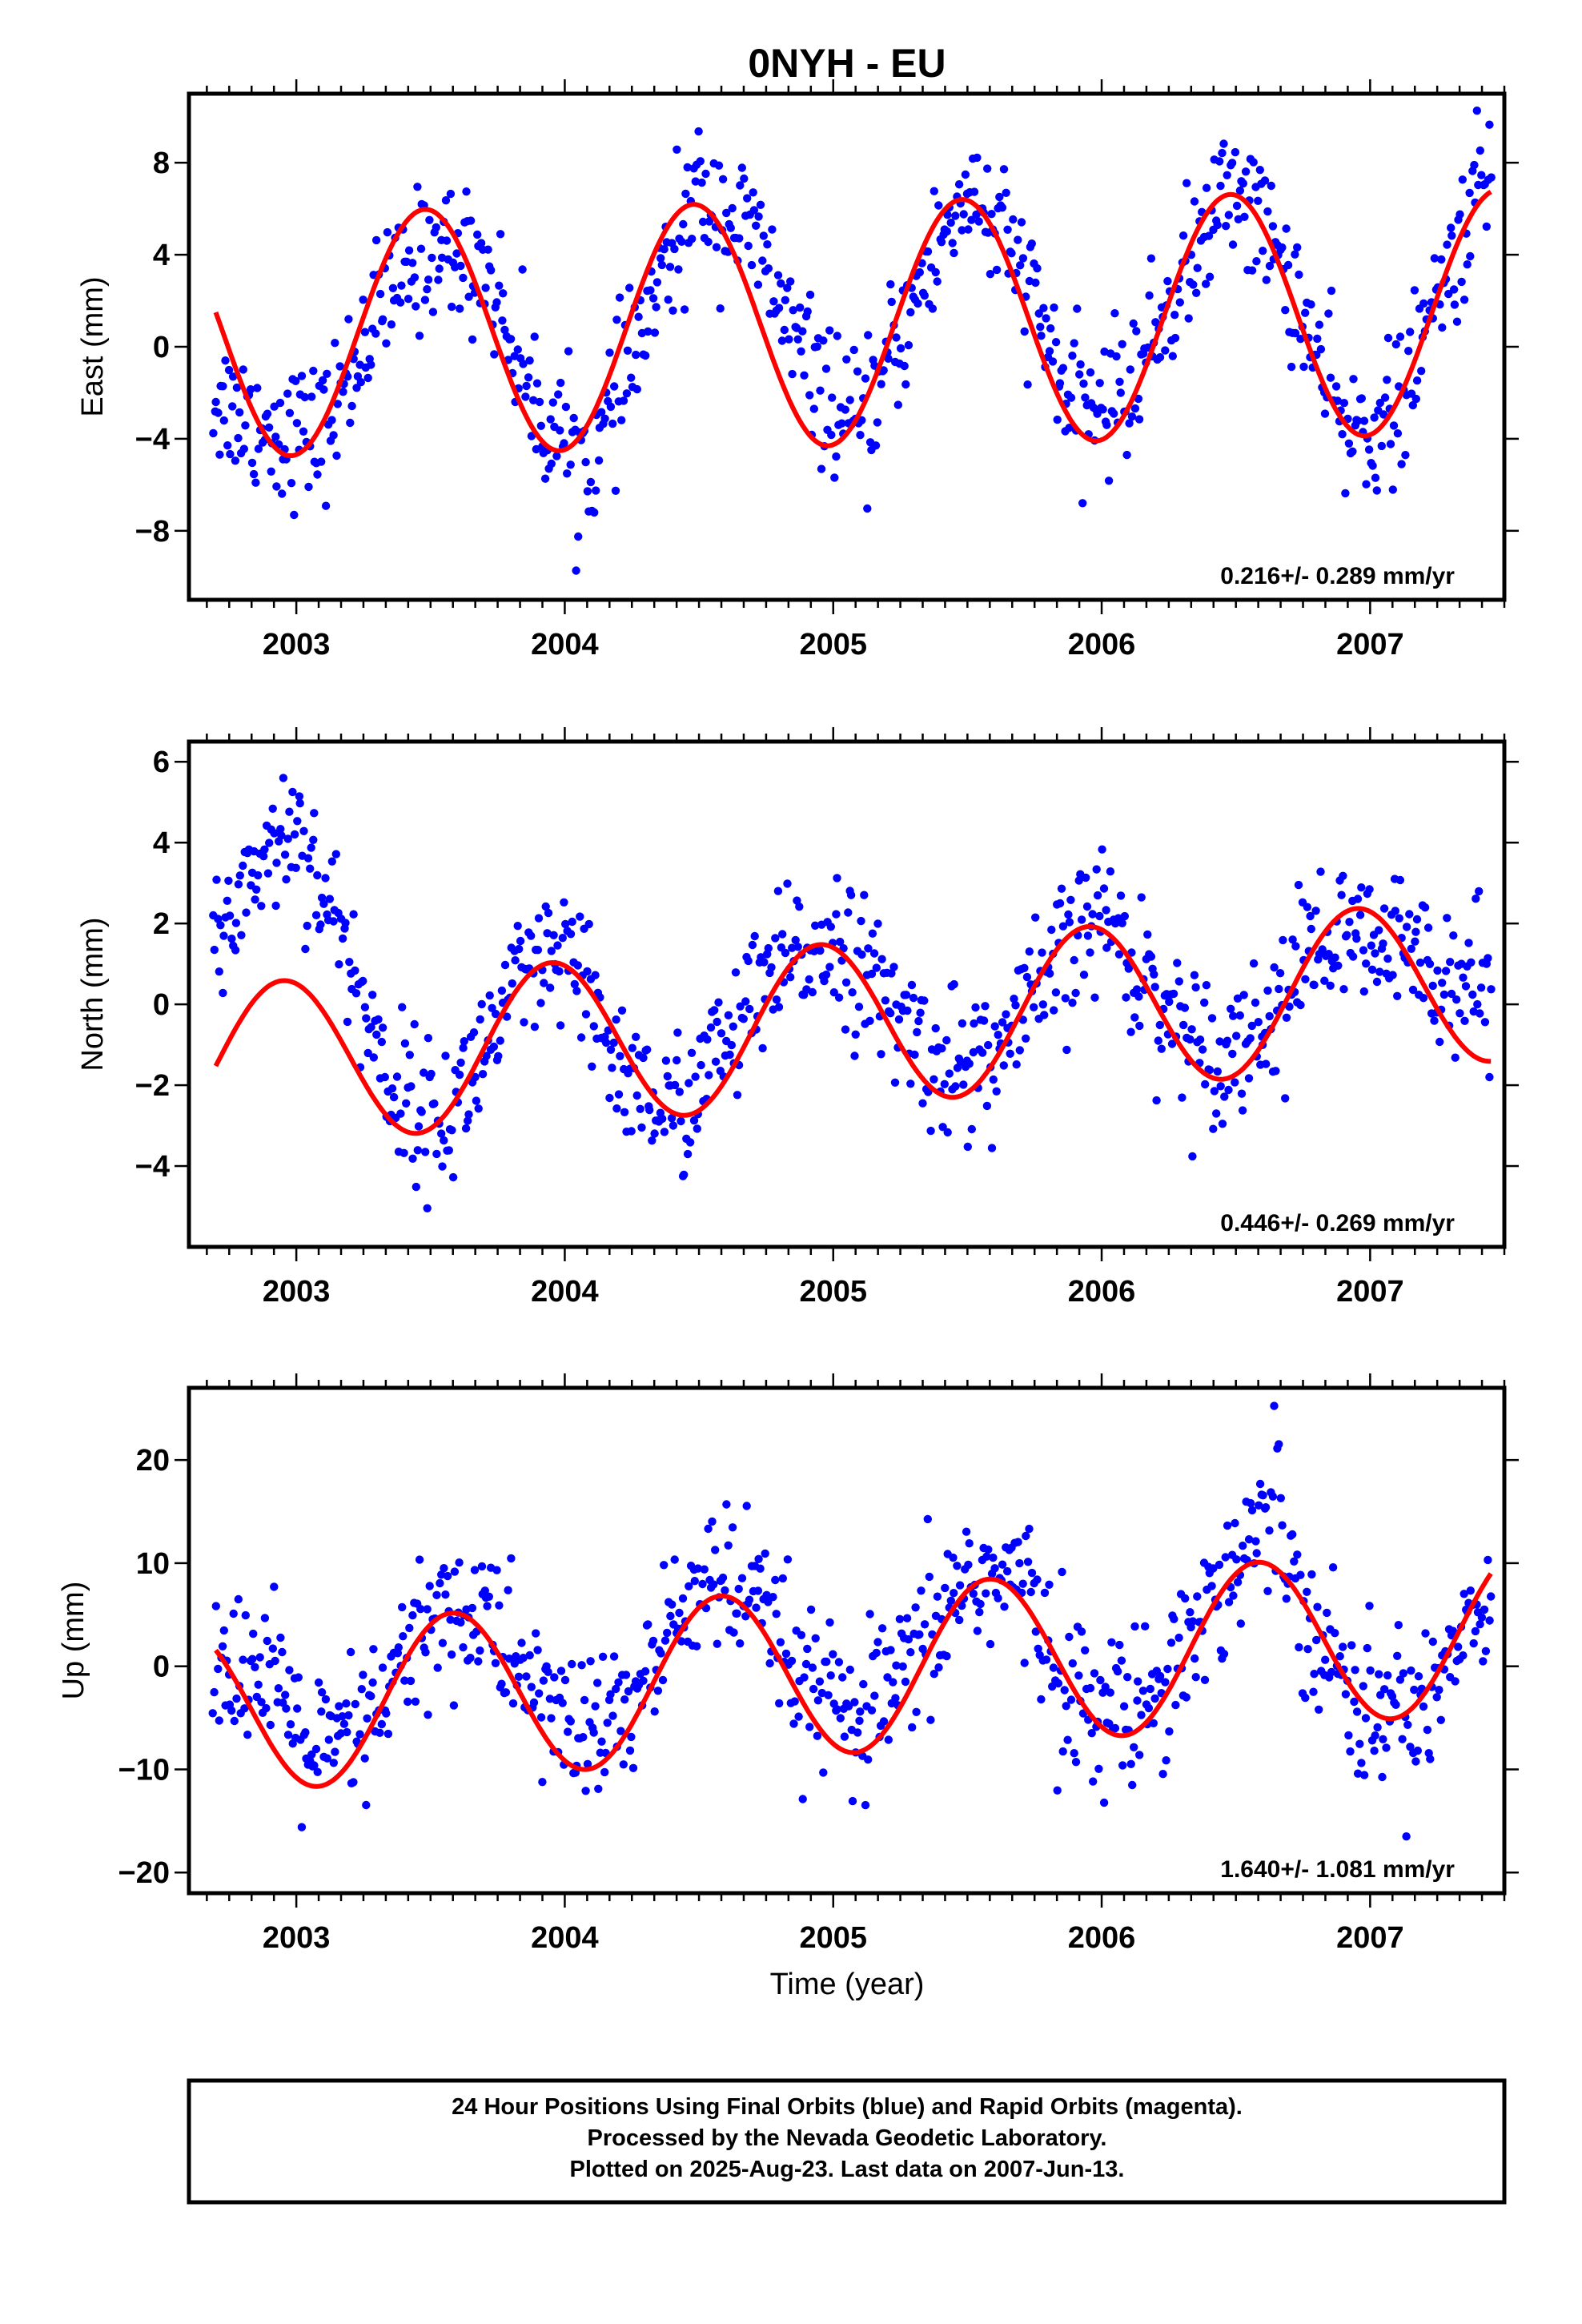  I want to click on north-x-tick-label: 2004, so click(565, 1292).